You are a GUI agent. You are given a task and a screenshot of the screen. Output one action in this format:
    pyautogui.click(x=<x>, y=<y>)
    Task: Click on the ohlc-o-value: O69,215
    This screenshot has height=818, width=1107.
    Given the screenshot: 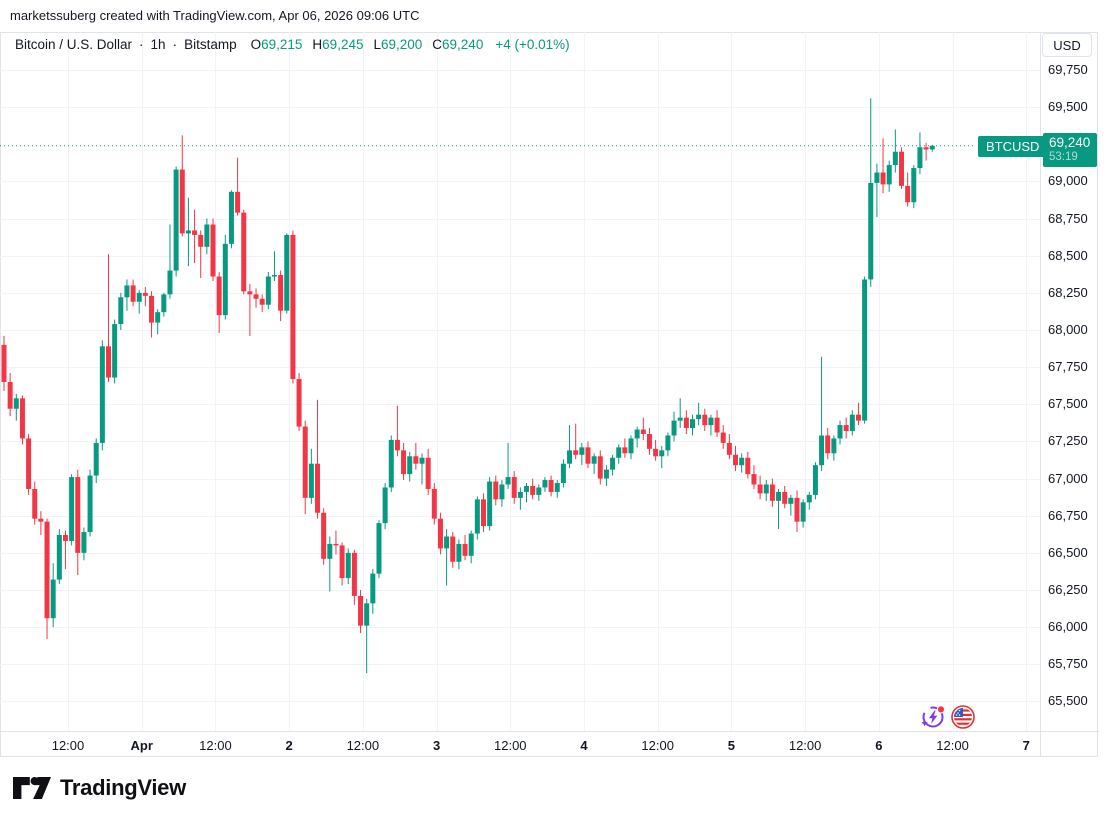 What is the action you would take?
    pyautogui.click(x=276, y=44)
    